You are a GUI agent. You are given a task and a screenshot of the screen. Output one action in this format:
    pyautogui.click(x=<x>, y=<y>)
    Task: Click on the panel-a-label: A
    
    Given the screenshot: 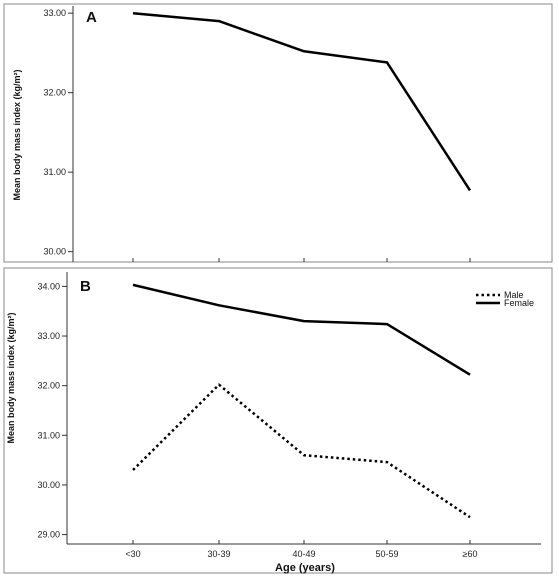 What is the action you would take?
    pyautogui.click(x=91, y=17)
    